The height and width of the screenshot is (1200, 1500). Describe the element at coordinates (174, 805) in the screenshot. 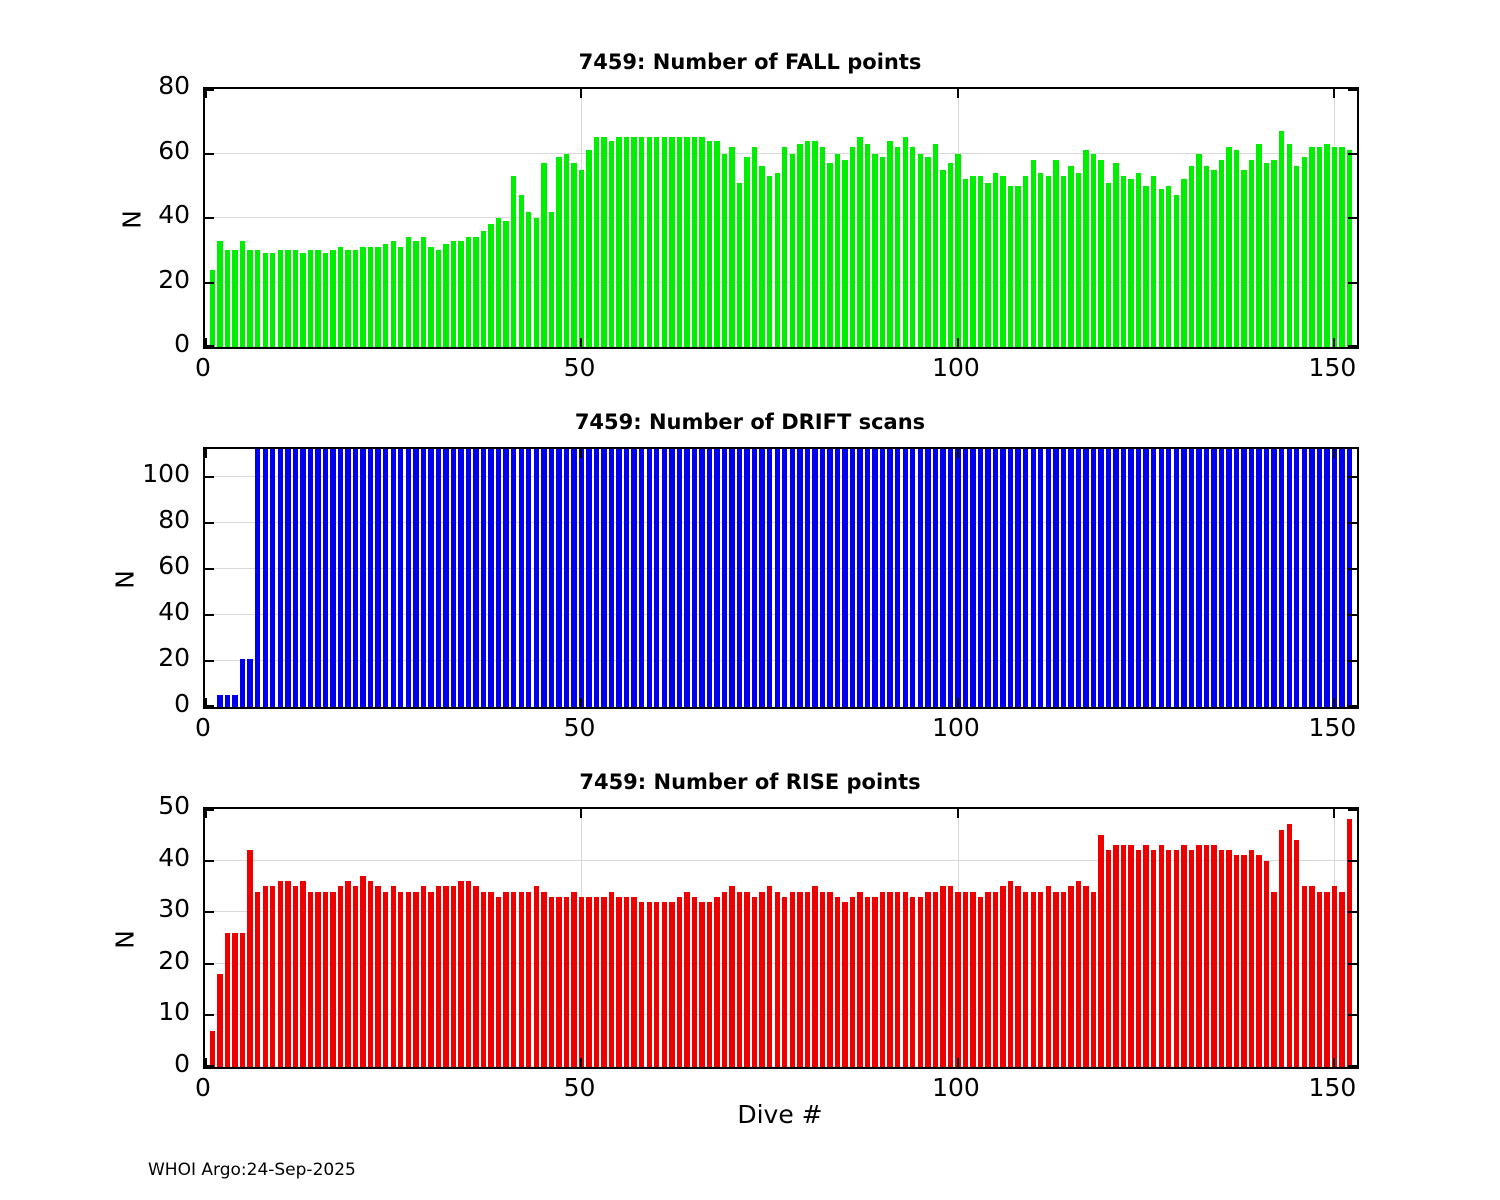

I see `y-tick-label: 50` at that location.